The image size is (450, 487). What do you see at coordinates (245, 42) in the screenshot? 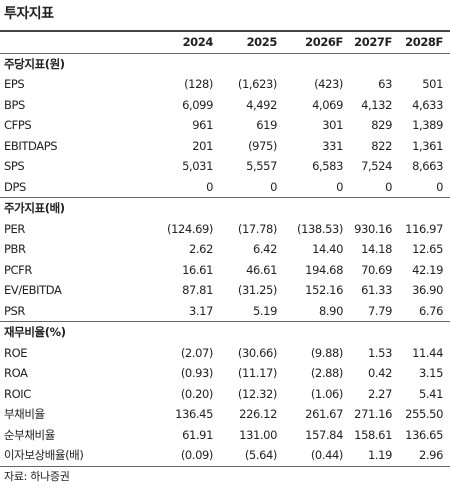
I see `header-cell: 2025` at bounding box center [245, 42].